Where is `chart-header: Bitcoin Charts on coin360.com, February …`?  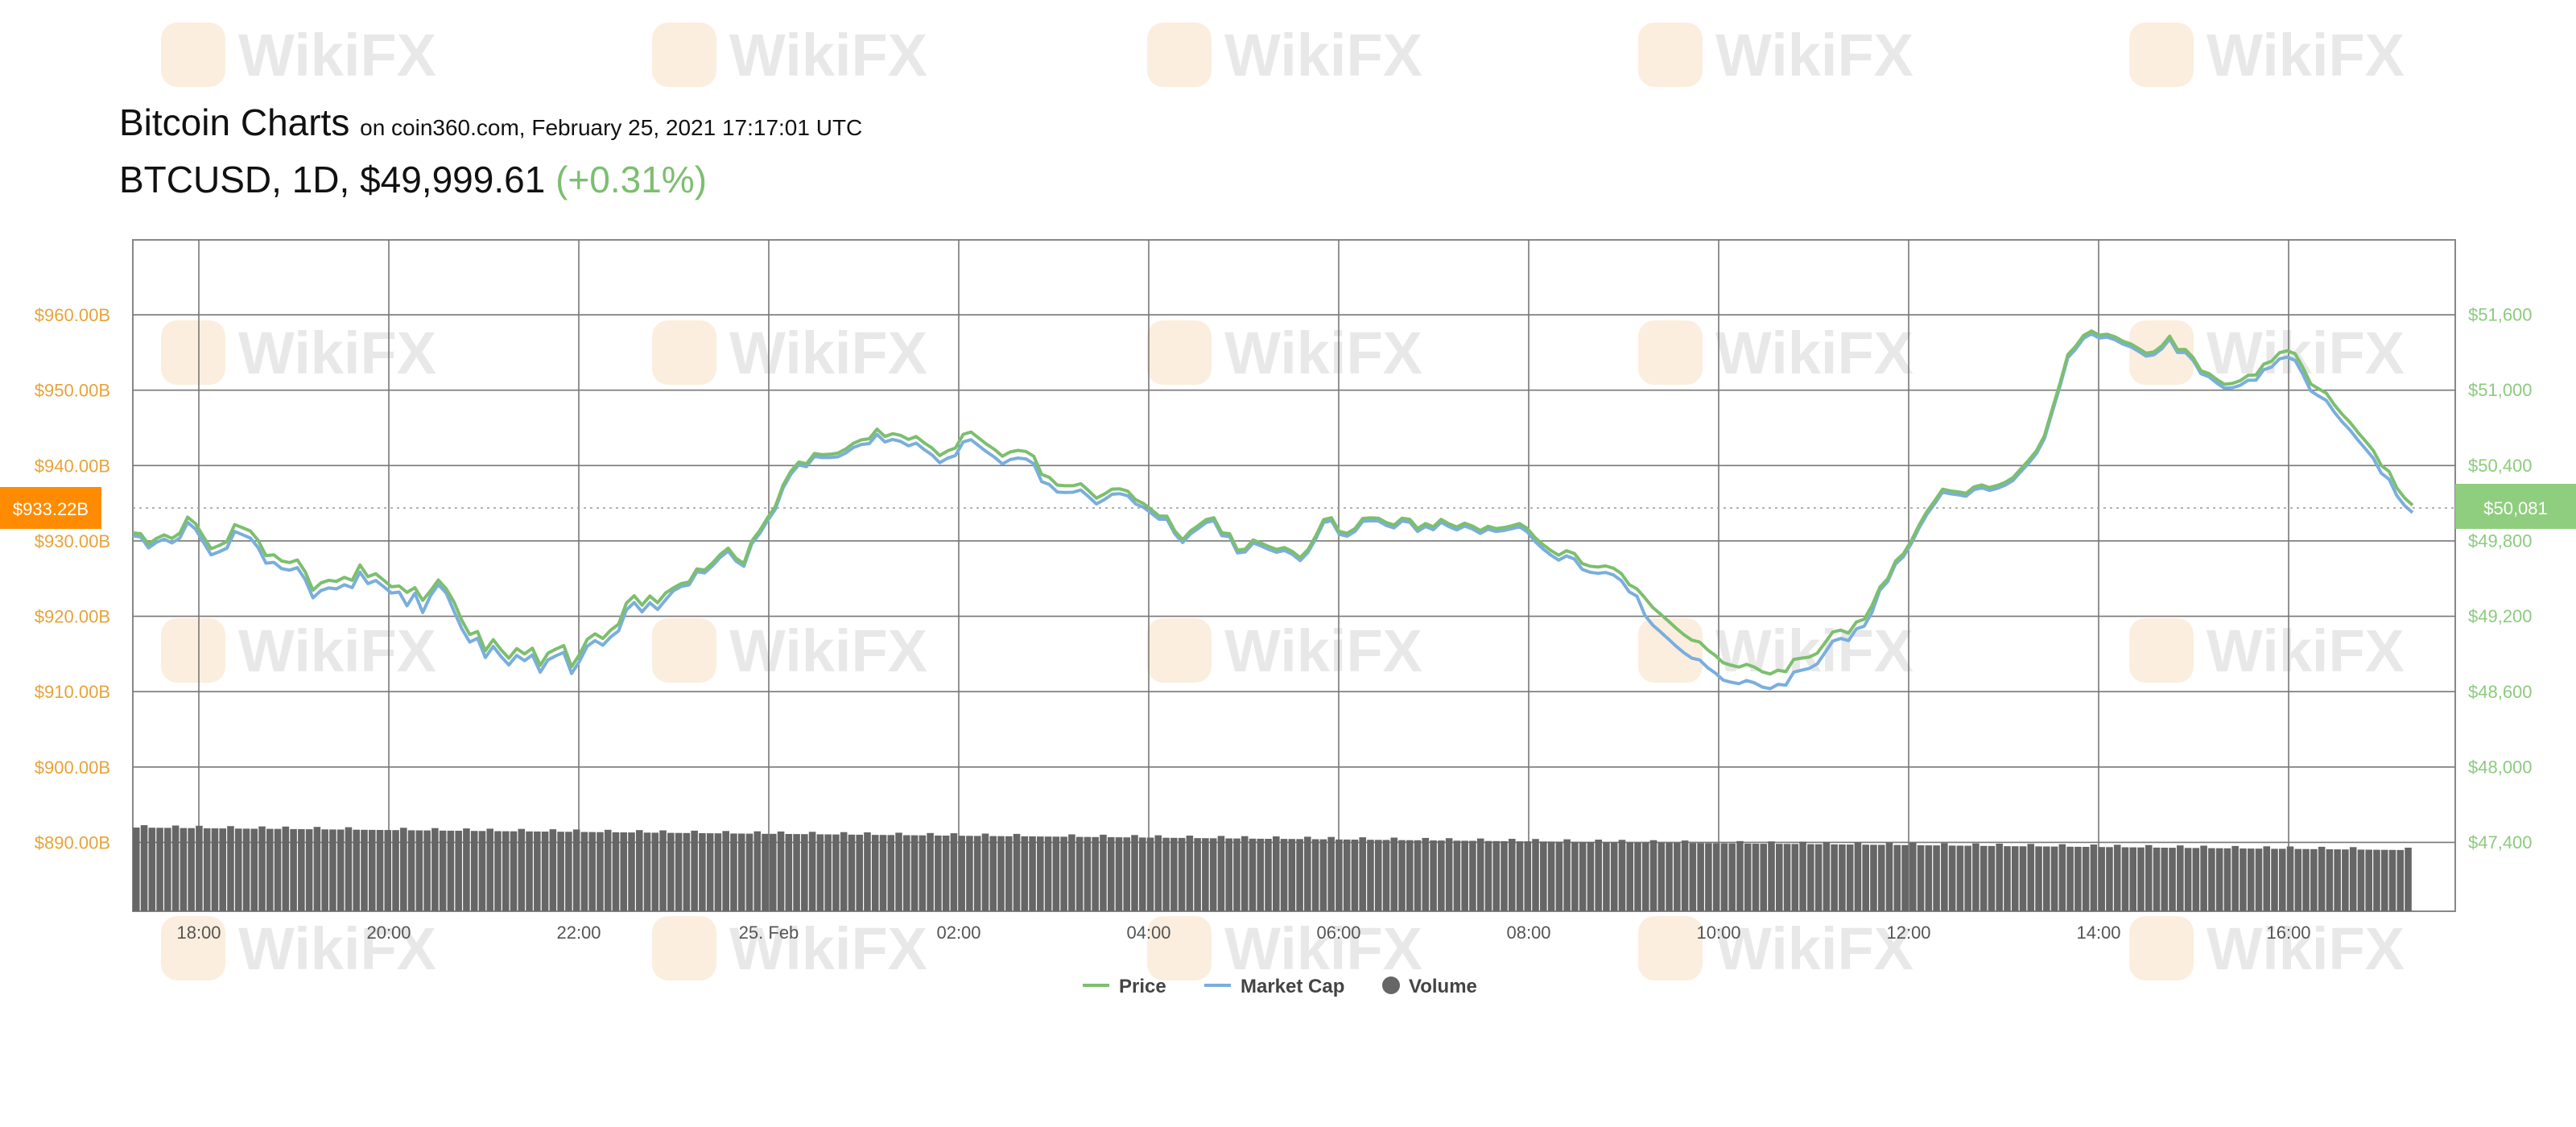
chart-header: Bitcoin Charts on coin360.com, February … is located at coordinates (490, 151).